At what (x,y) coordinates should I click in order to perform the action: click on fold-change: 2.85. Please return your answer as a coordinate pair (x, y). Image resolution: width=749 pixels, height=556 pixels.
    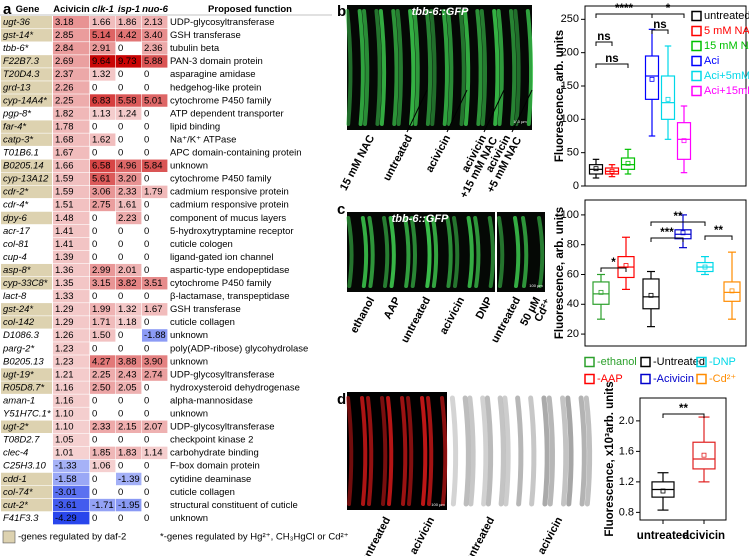
    Looking at the image, I should click on (64, 35).